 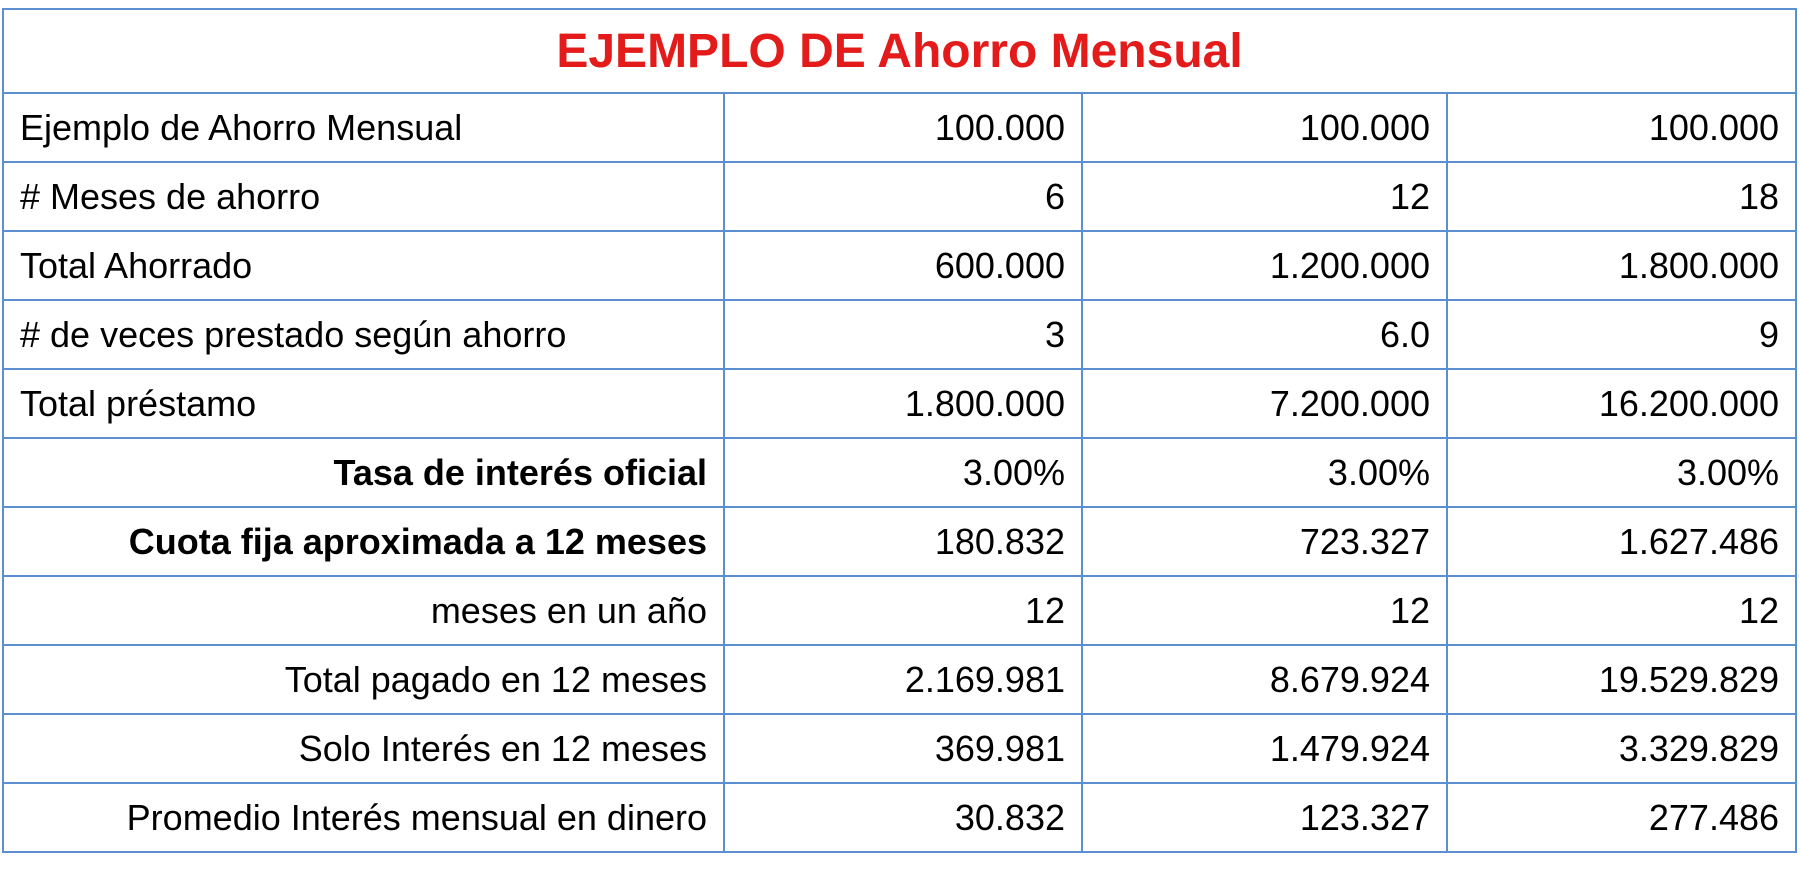 What do you see at coordinates (1621, 403) in the screenshot?
I see `cell-value: 16.200.000` at bounding box center [1621, 403].